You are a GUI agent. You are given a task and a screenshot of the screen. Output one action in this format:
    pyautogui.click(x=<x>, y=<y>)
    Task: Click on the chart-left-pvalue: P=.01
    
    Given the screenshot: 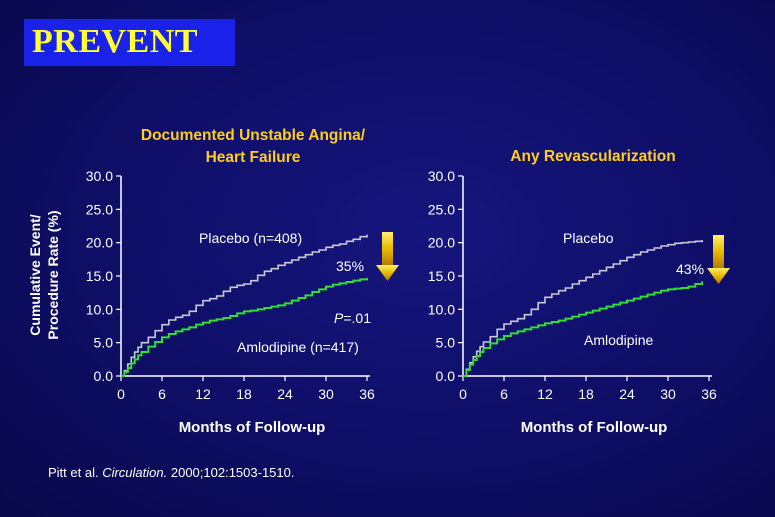 What is the action you would take?
    pyautogui.click(x=352, y=318)
    